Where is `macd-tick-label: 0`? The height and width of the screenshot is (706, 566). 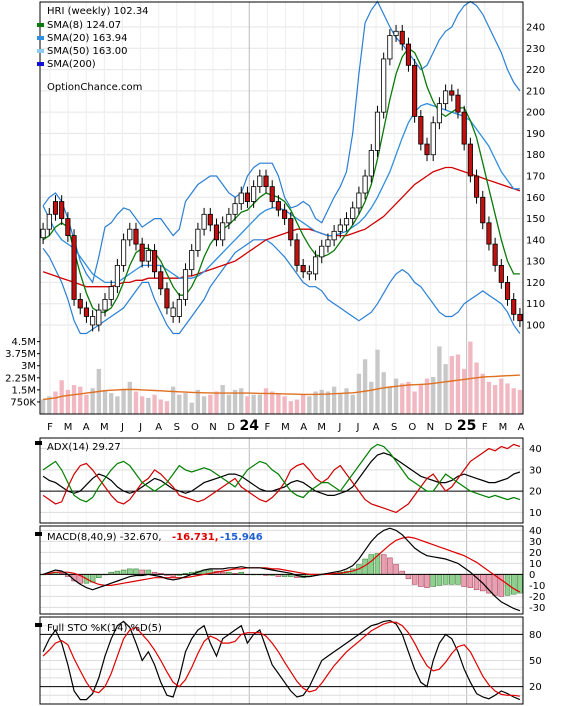 macd-tick-label: 0 is located at coordinates (532, 575).